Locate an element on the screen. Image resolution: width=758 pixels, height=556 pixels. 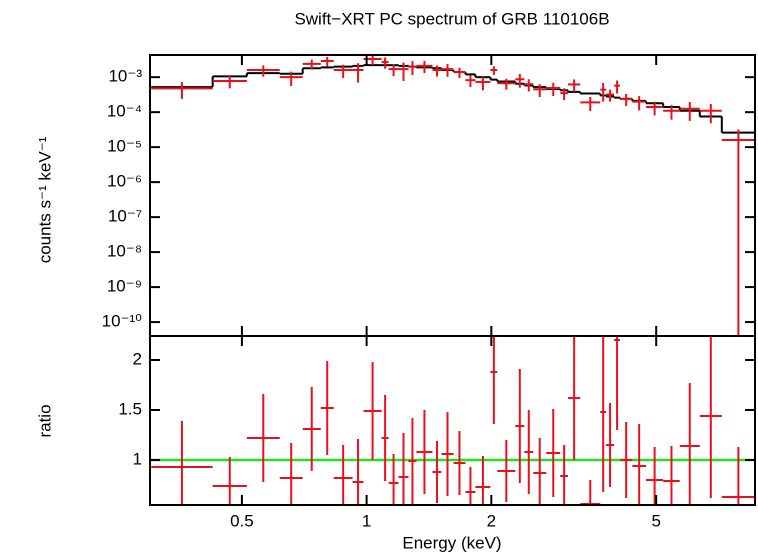
y-tick-label: 2 is located at coordinates (137, 358).